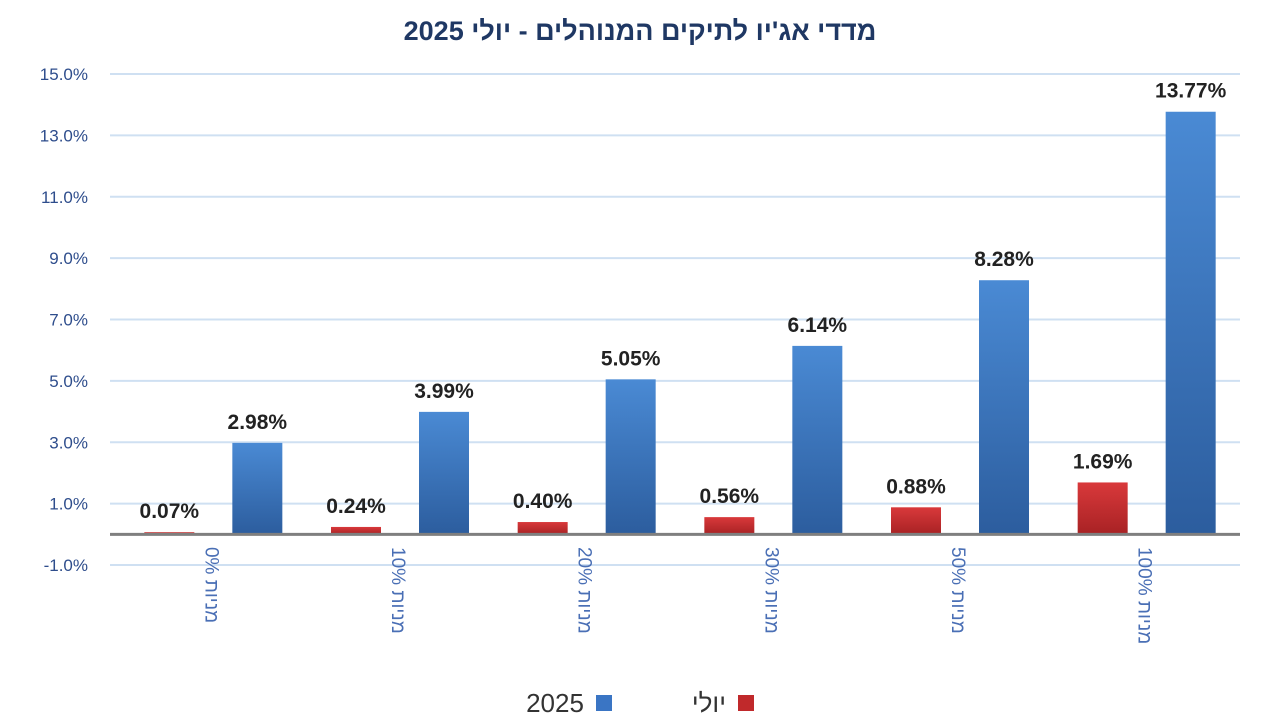 This screenshot has width=1280, height=720. What do you see at coordinates (64, 74) in the screenshot?
I see `y-tick-label: 15.0%` at bounding box center [64, 74].